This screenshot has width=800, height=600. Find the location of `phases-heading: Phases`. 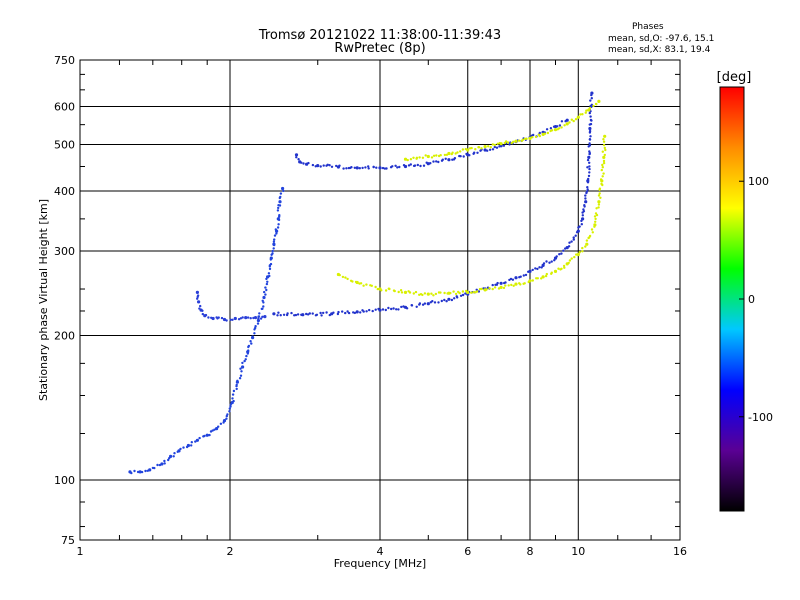

phases-heading: Phases is located at coordinates (648, 27).